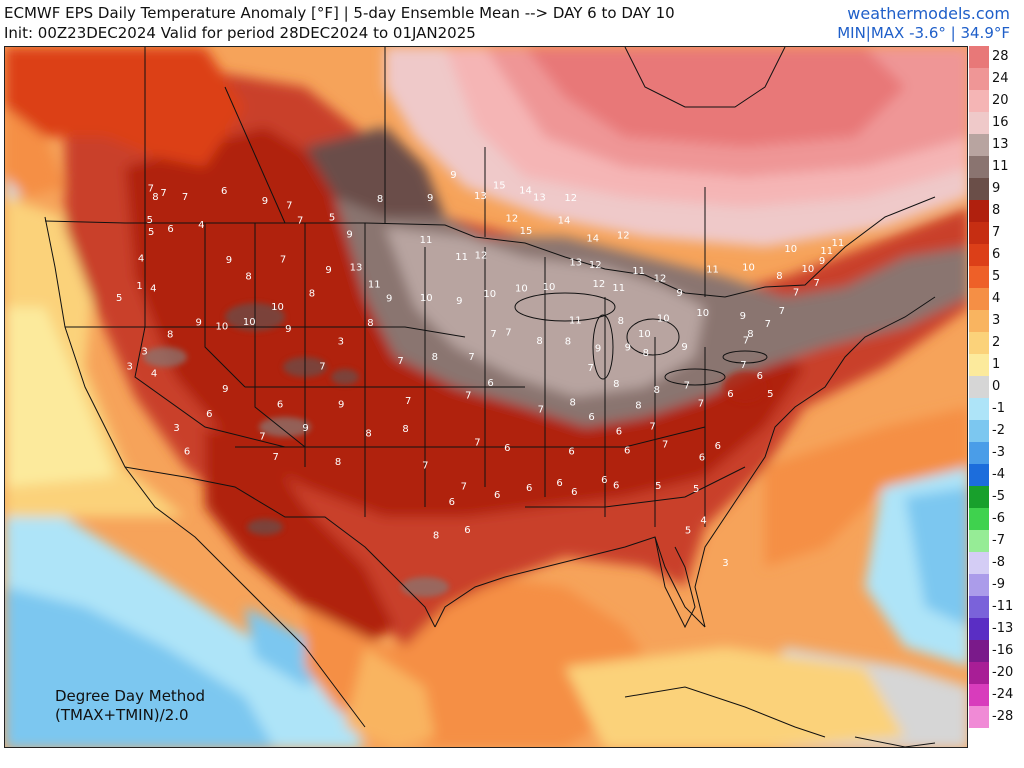 The width and height of the screenshot is (1024, 768). I want to click on legend-label: 7, so click(996, 232).